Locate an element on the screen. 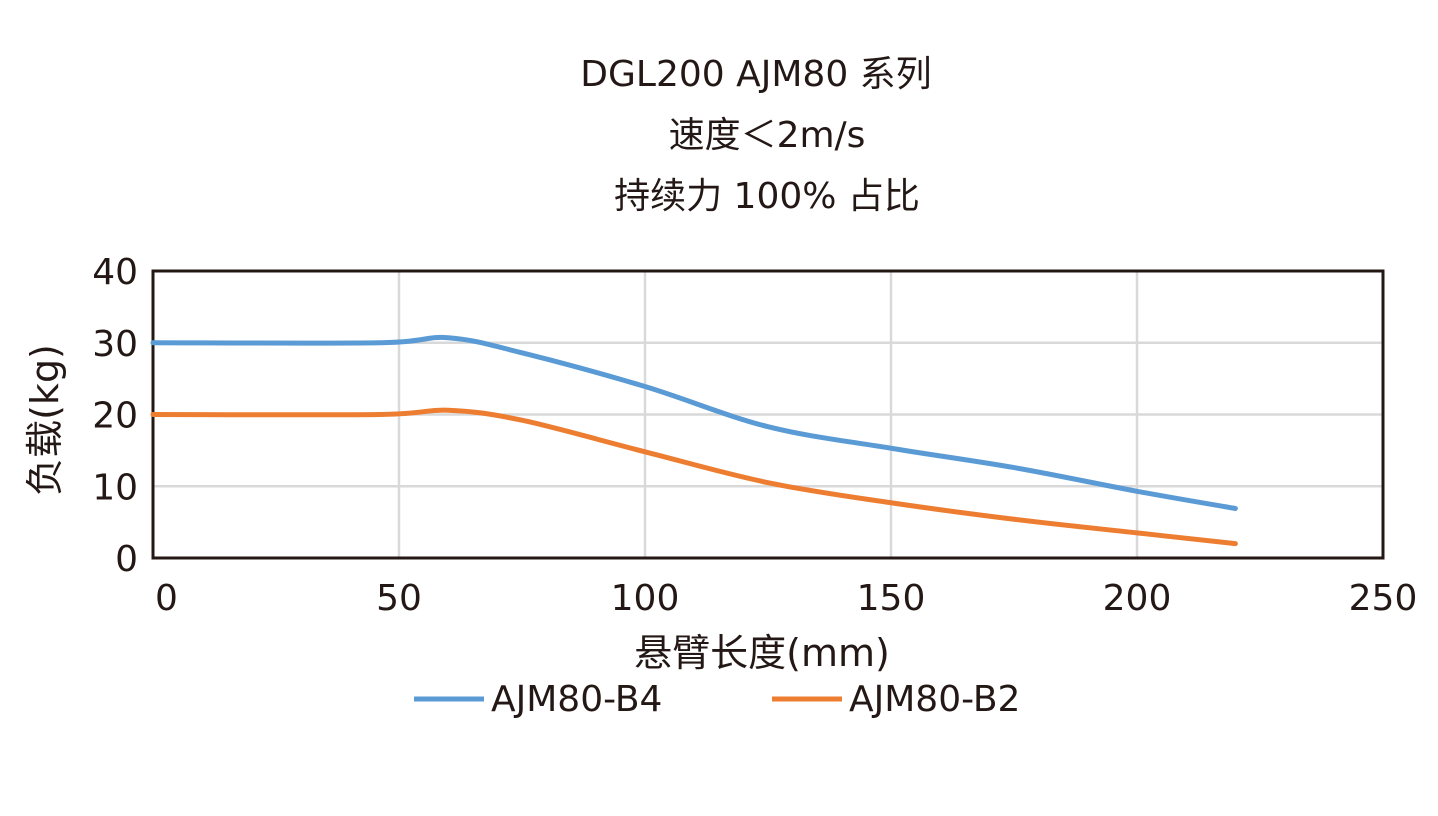 The width and height of the screenshot is (1438, 816). y-tick-label: 40 is located at coordinates (115, 272).